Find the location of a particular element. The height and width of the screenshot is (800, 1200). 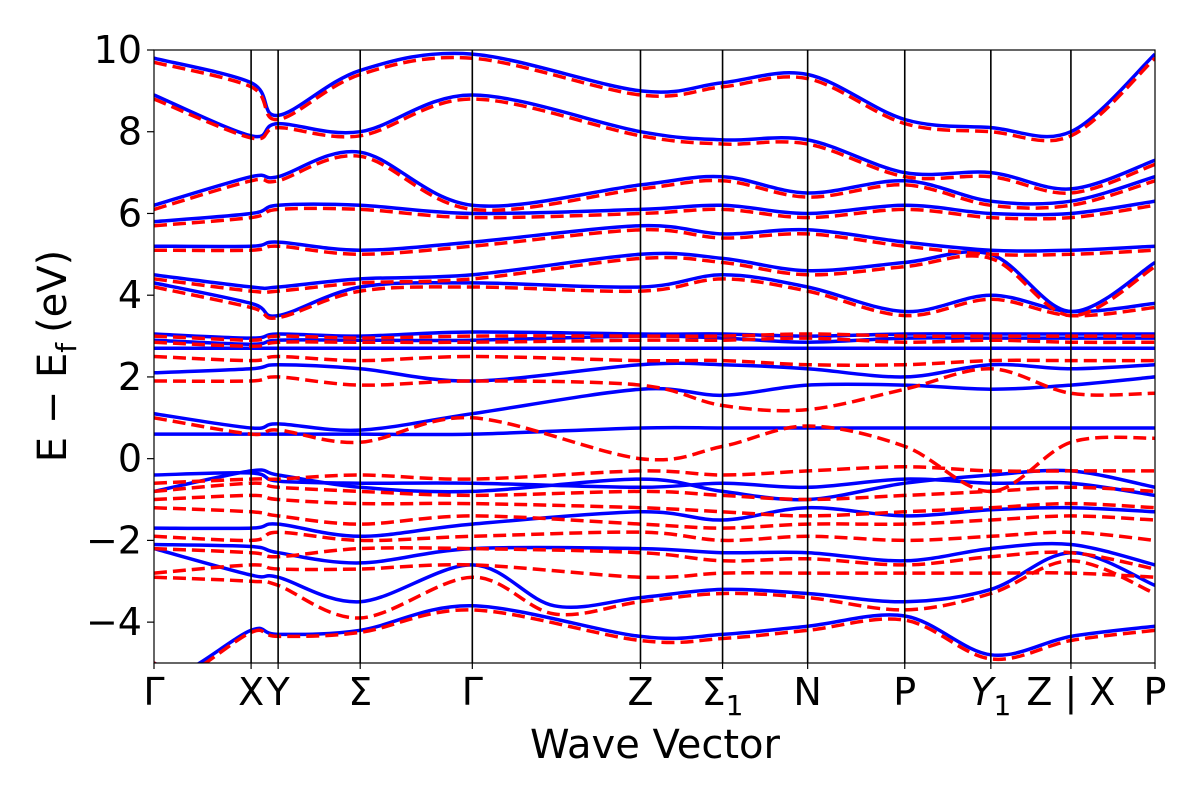

x-tick-label-text: N is located at coordinates (807, 692).